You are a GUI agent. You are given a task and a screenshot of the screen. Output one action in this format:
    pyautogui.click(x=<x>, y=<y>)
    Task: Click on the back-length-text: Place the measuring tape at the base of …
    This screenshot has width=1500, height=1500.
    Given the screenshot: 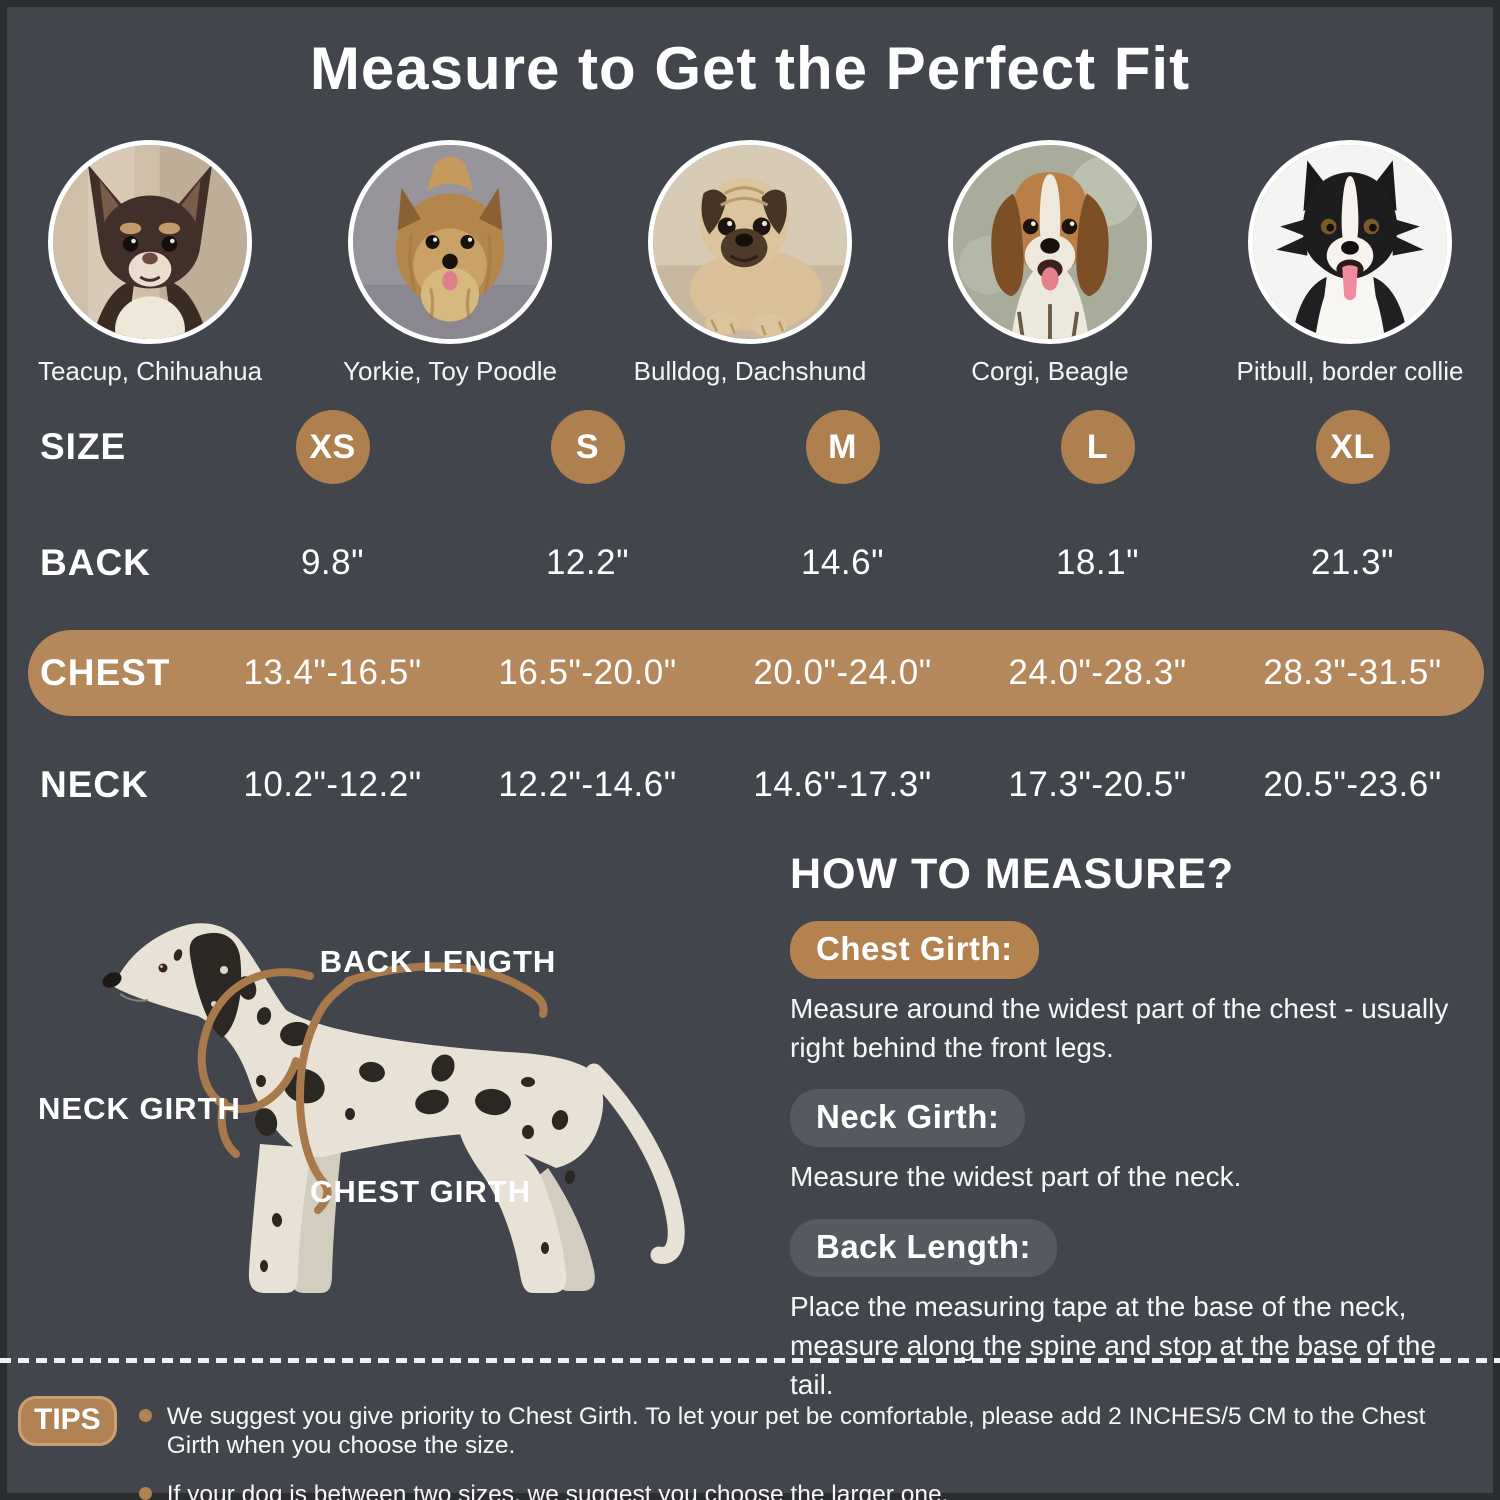 What is the action you would take?
    pyautogui.click(x=1113, y=1345)
    